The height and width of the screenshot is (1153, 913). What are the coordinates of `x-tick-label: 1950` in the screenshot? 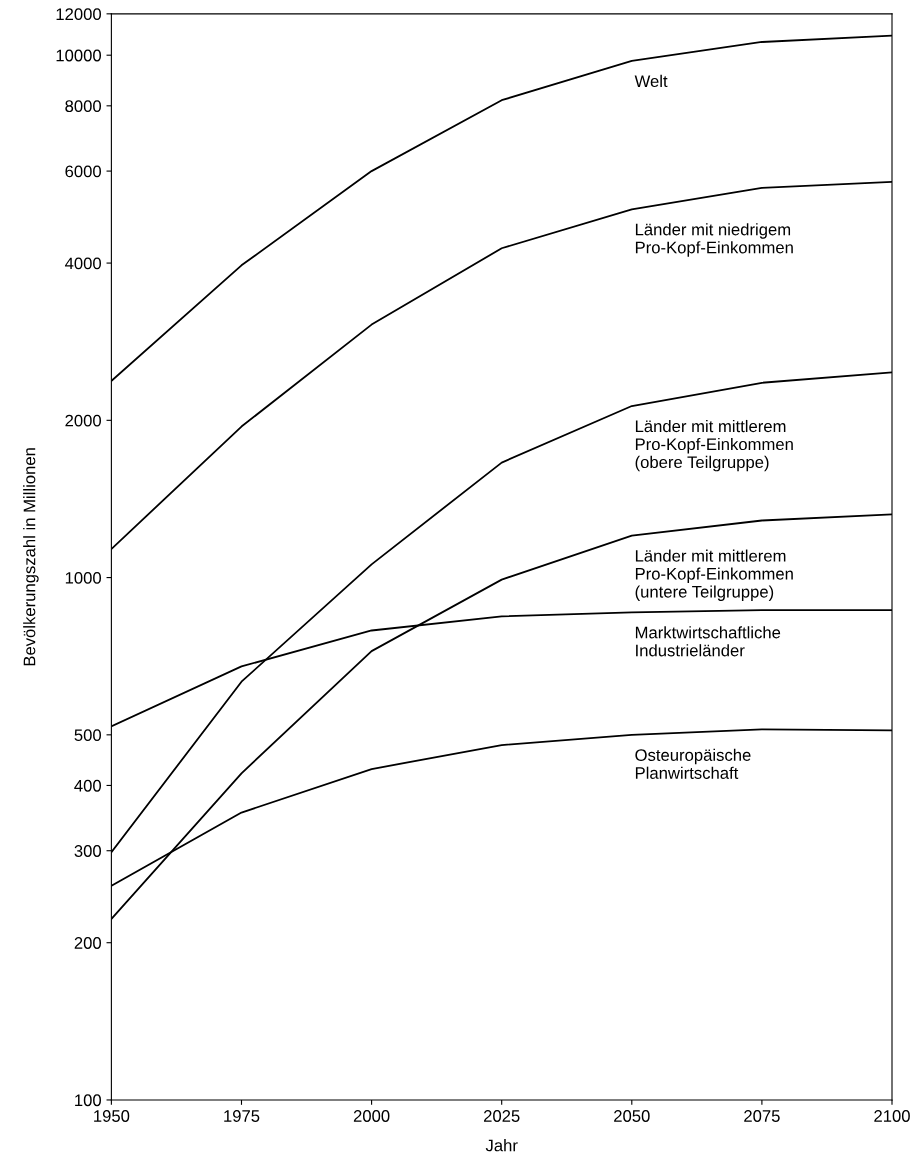 It's located at (112, 1116).